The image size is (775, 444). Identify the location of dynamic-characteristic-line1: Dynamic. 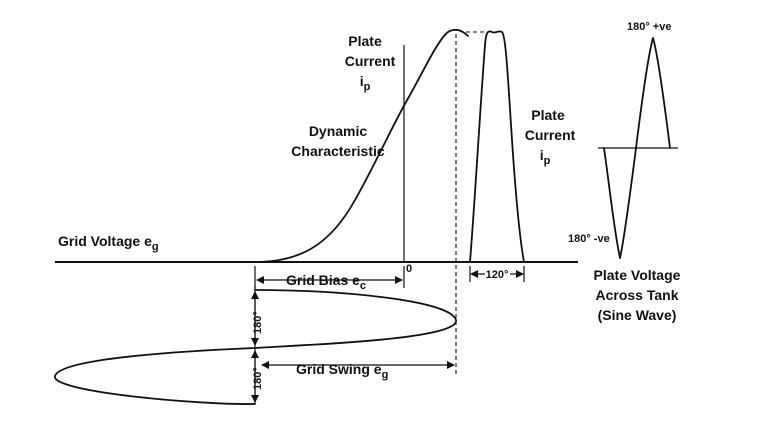
(338, 131).